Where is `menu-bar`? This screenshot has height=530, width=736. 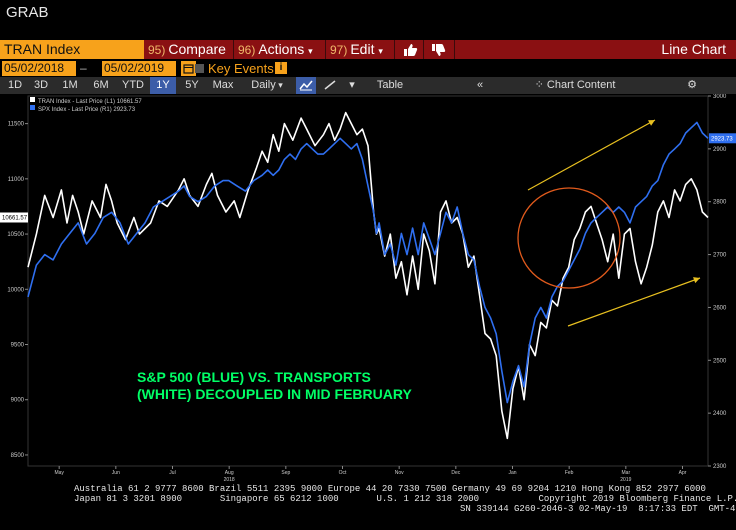
menu-bar is located at coordinates (368, 49).